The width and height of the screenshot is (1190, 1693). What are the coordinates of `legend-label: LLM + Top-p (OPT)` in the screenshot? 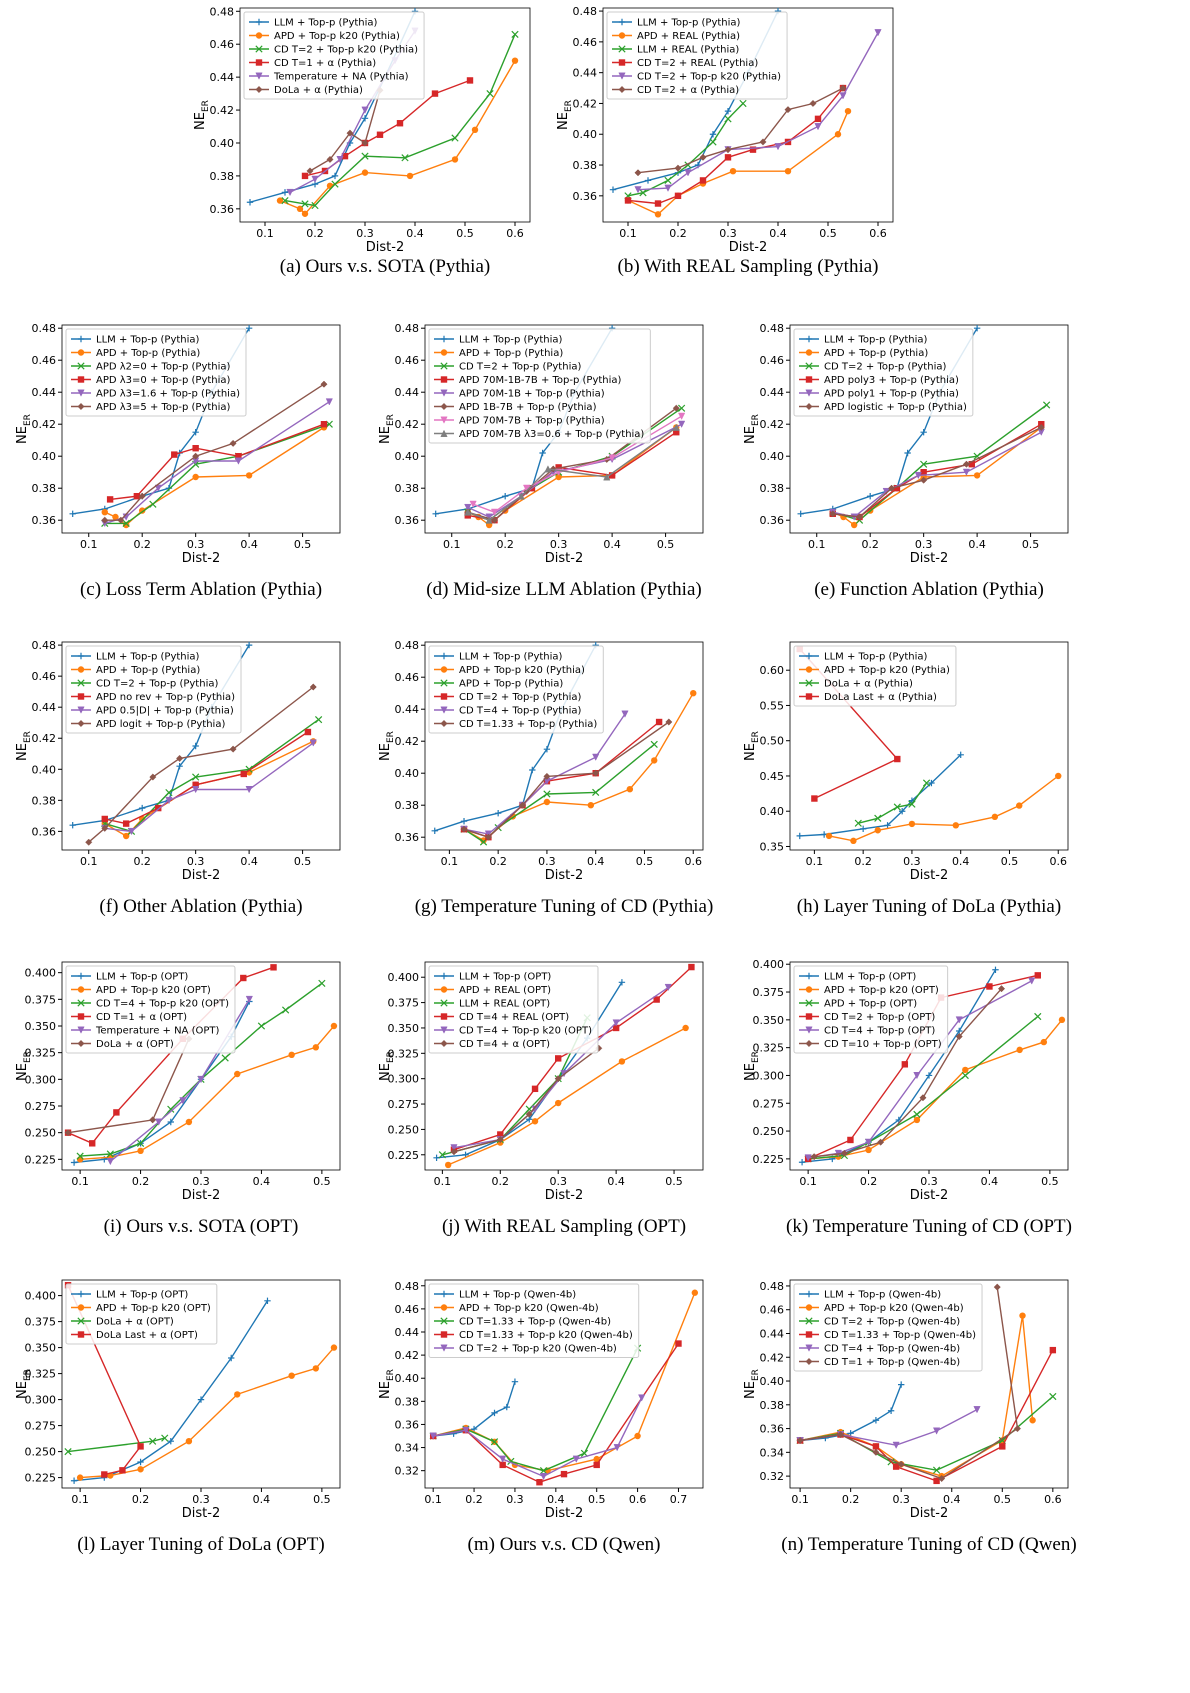 It's located at (142, 977).